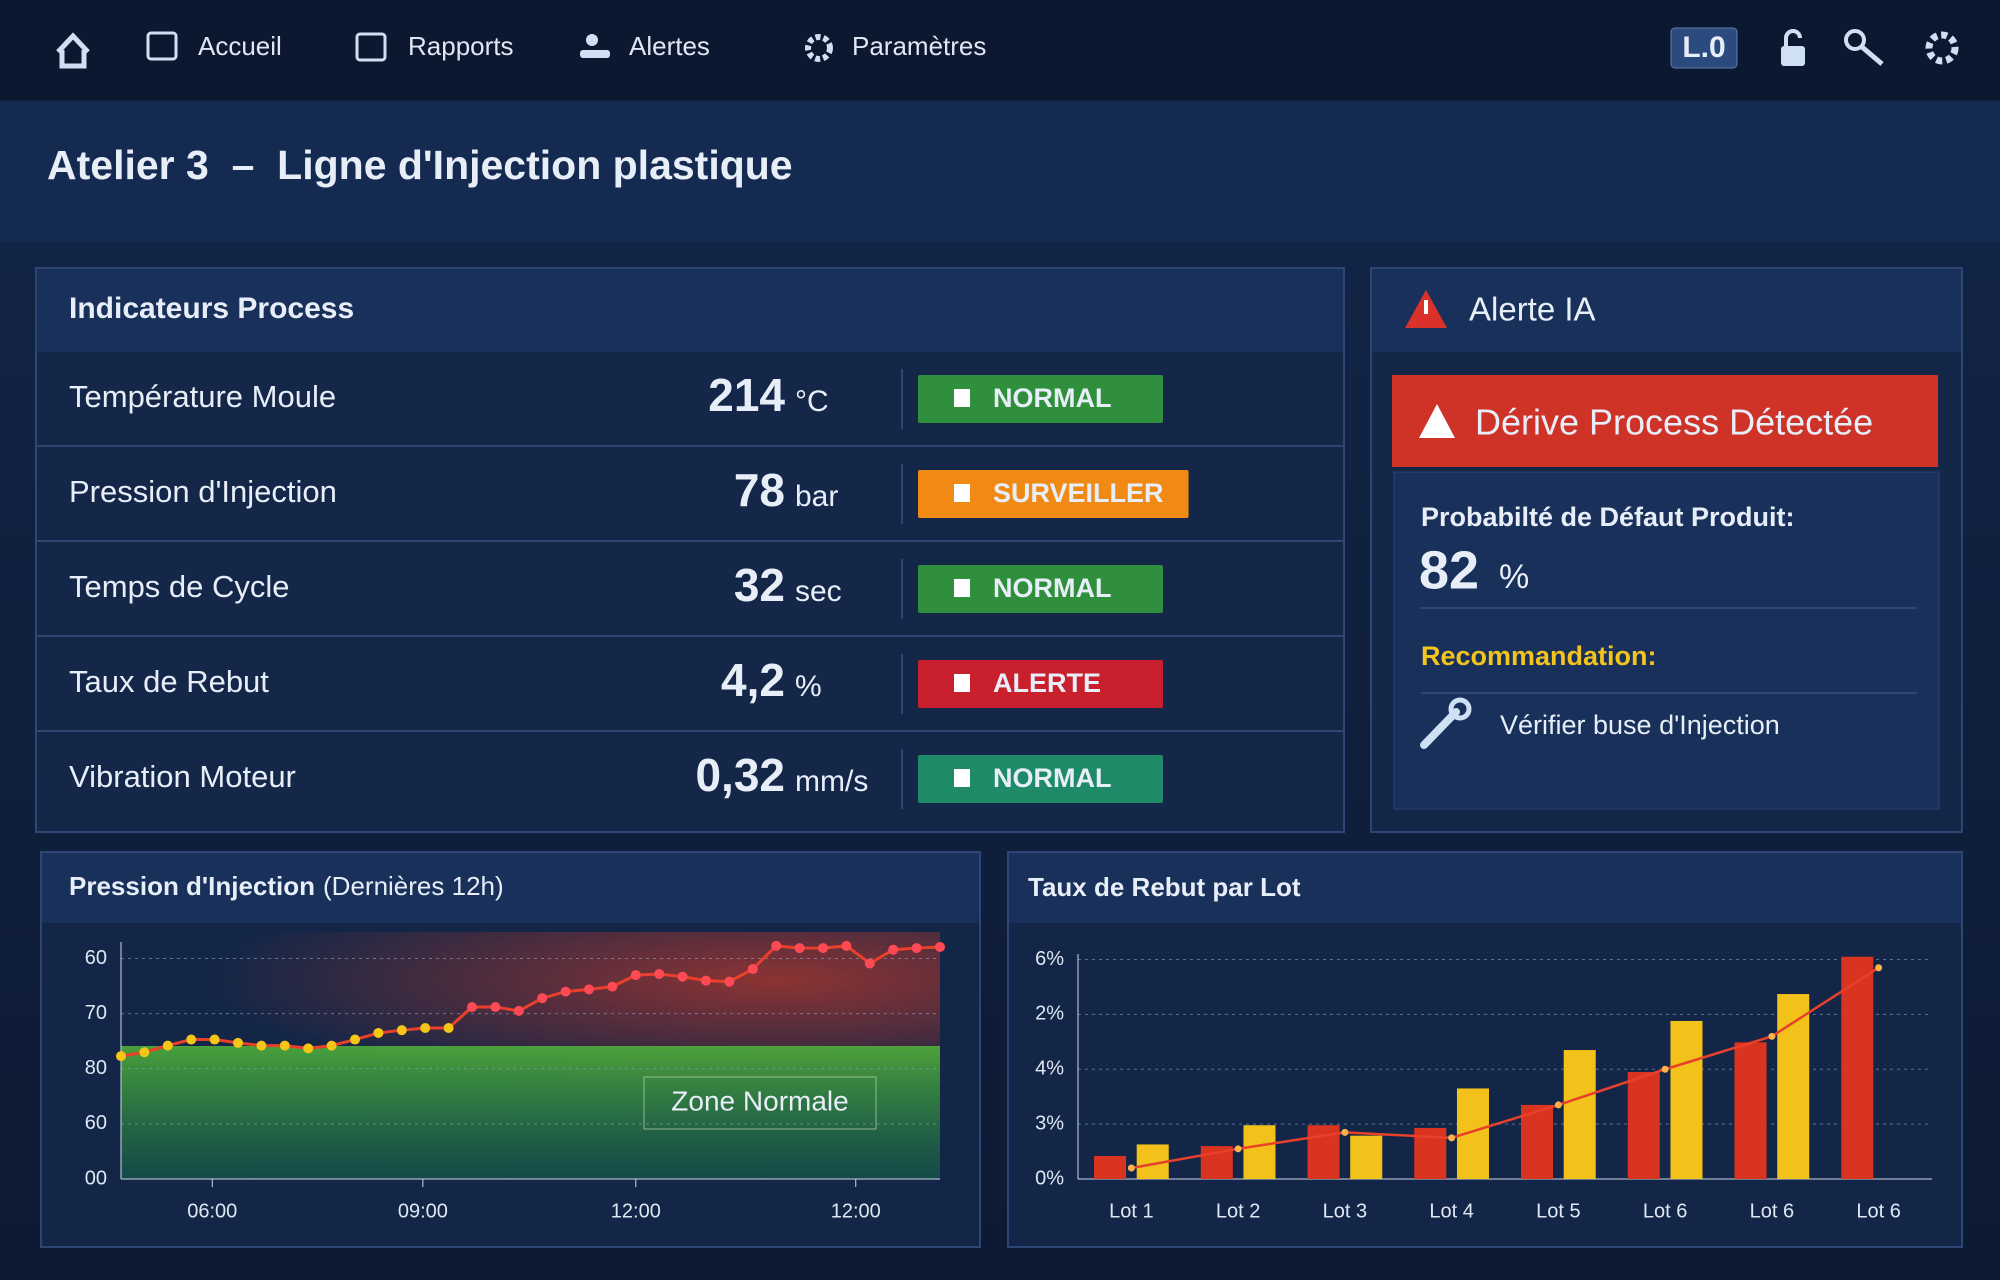 This screenshot has height=1280, width=2000. What do you see at coordinates (203, 491) in the screenshot?
I see `indicator-label: Pression d'Injection` at bounding box center [203, 491].